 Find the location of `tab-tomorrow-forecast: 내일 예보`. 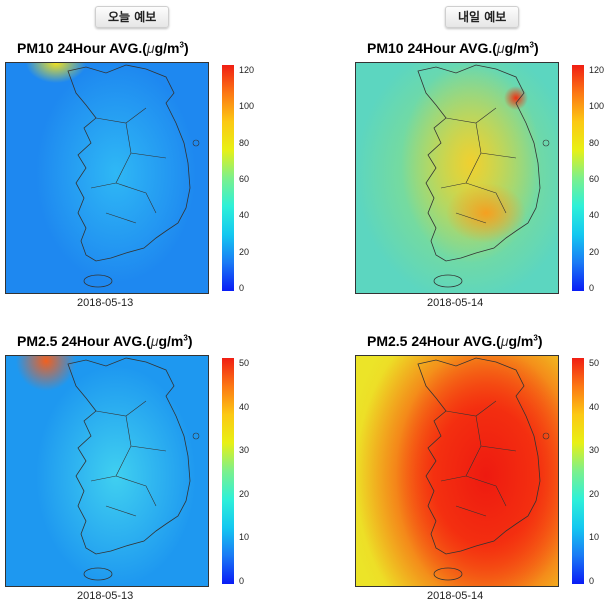

tab-tomorrow-forecast: 내일 예보 is located at coordinates (482, 17).